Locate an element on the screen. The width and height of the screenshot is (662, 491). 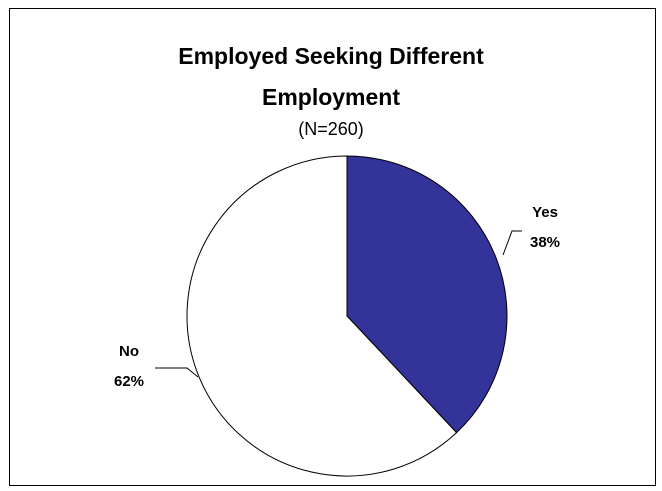
pie-slice-yes is located at coordinates (427, 294).